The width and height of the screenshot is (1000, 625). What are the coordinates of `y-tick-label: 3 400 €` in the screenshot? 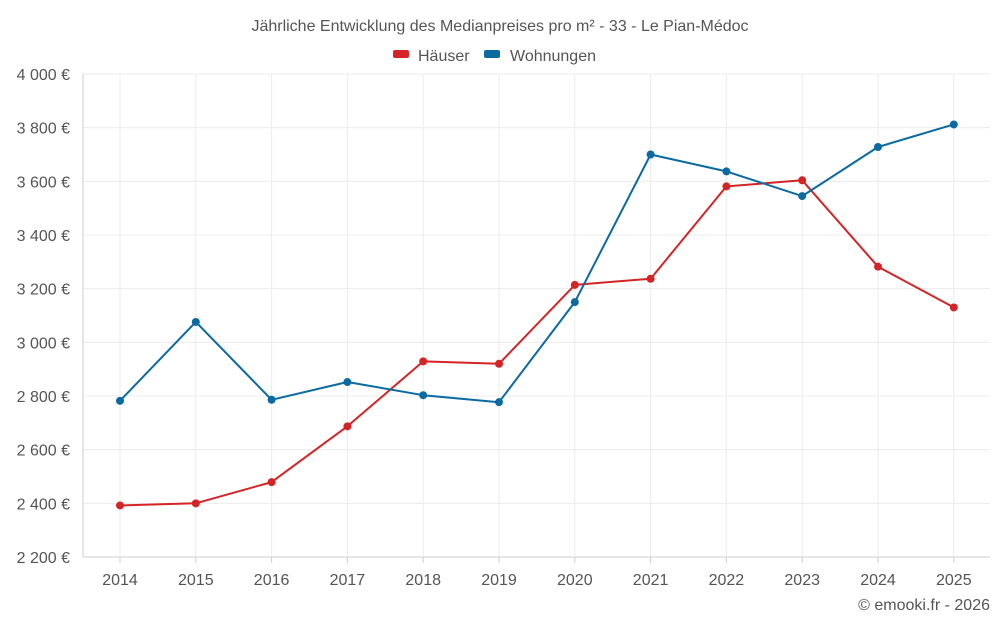 It's located at (43, 236).